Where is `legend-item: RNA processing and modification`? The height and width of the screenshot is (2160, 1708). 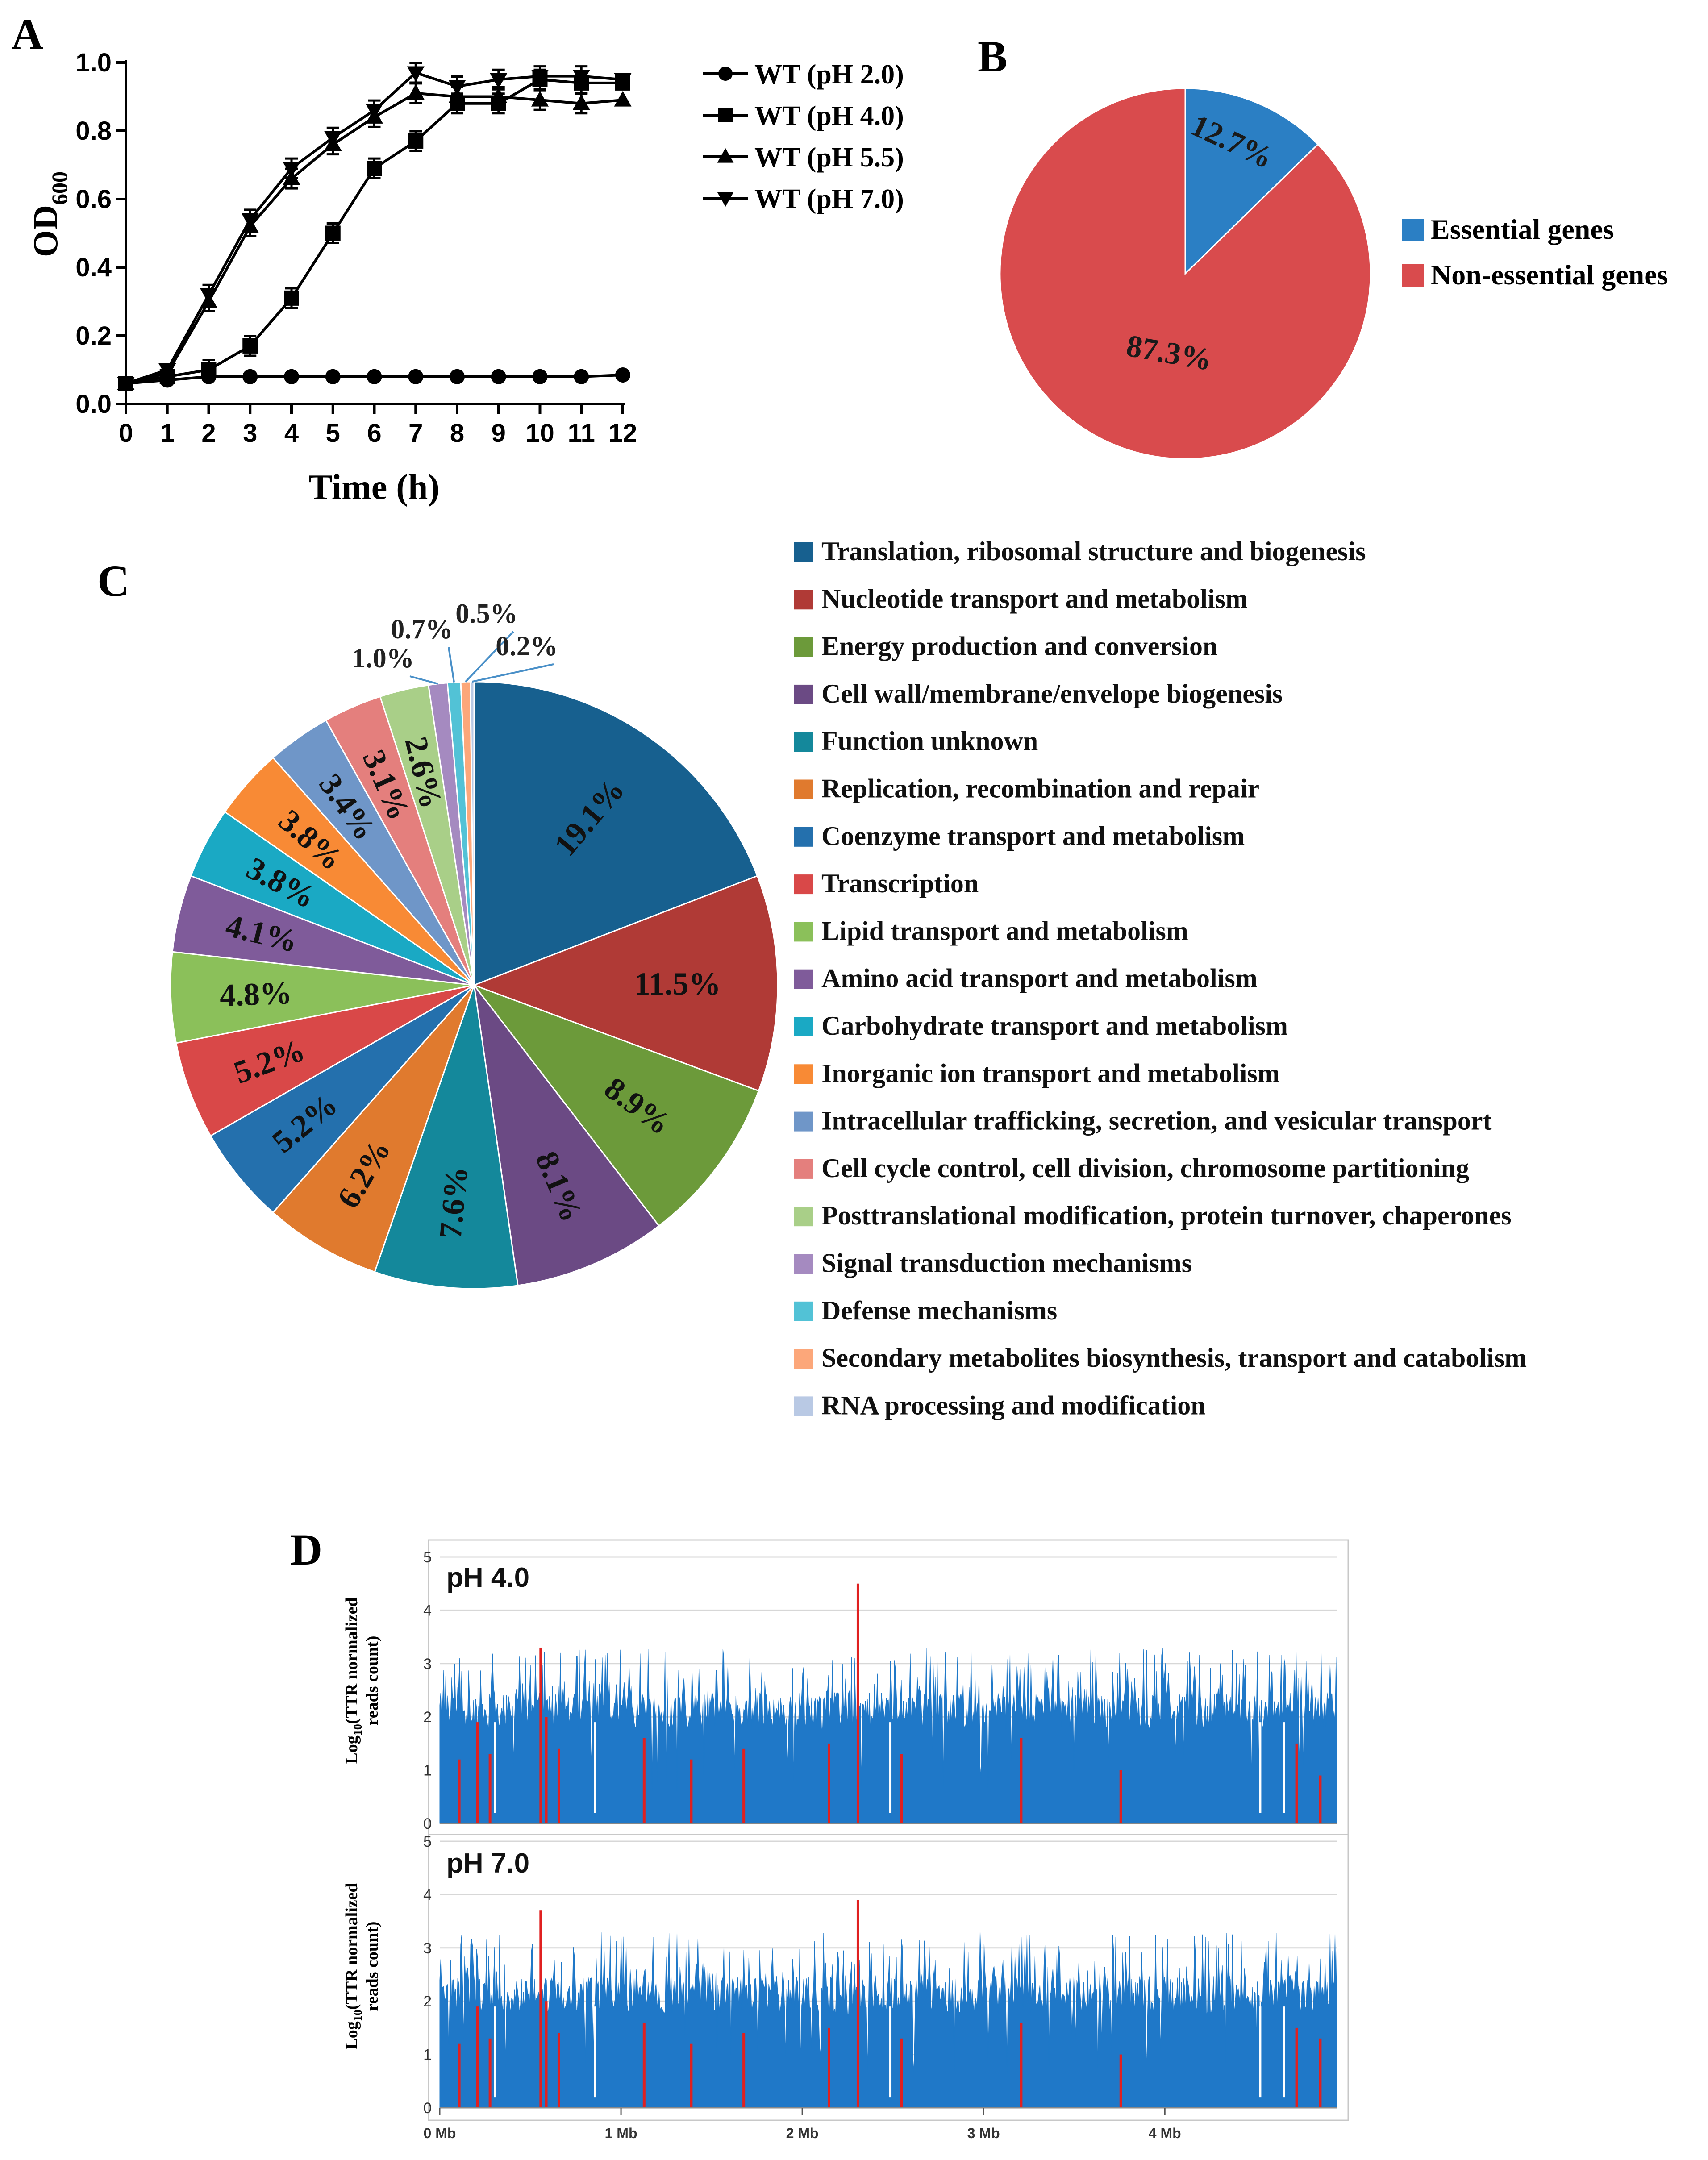 legend-item: RNA processing and modification is located at coordinates (1000, 1405).